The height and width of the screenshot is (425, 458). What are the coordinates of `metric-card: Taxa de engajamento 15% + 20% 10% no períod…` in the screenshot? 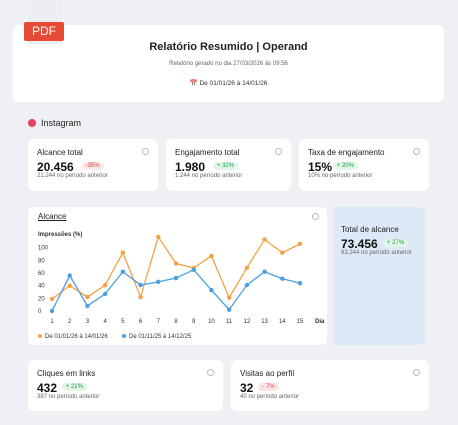 It's located at (364, 165).